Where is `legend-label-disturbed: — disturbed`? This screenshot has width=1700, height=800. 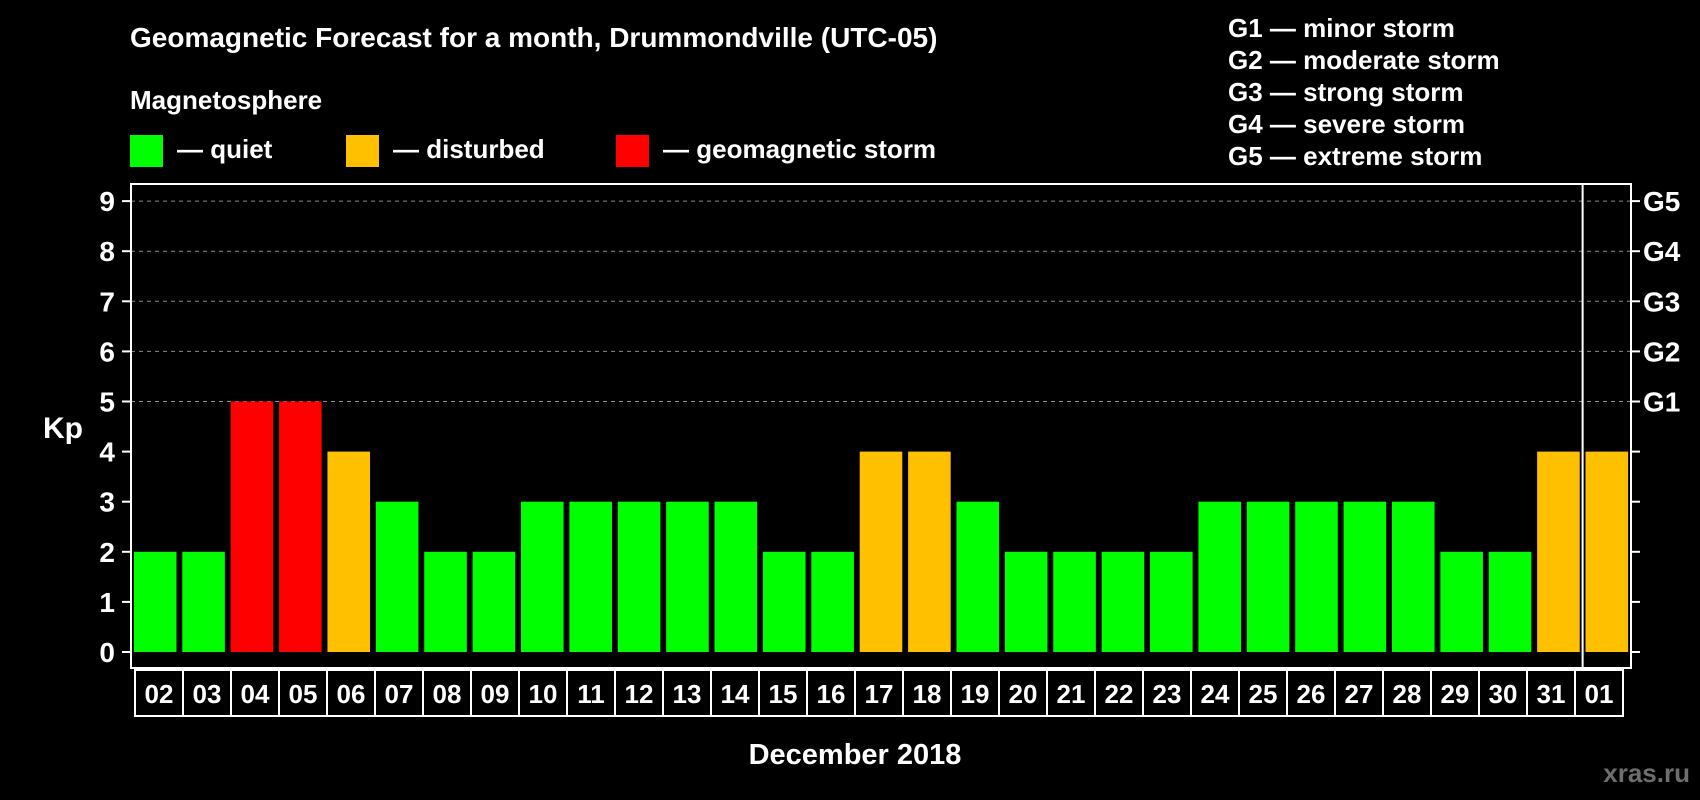 legend-label-disturbed: — disturbed is located at coordinates (469, 149).